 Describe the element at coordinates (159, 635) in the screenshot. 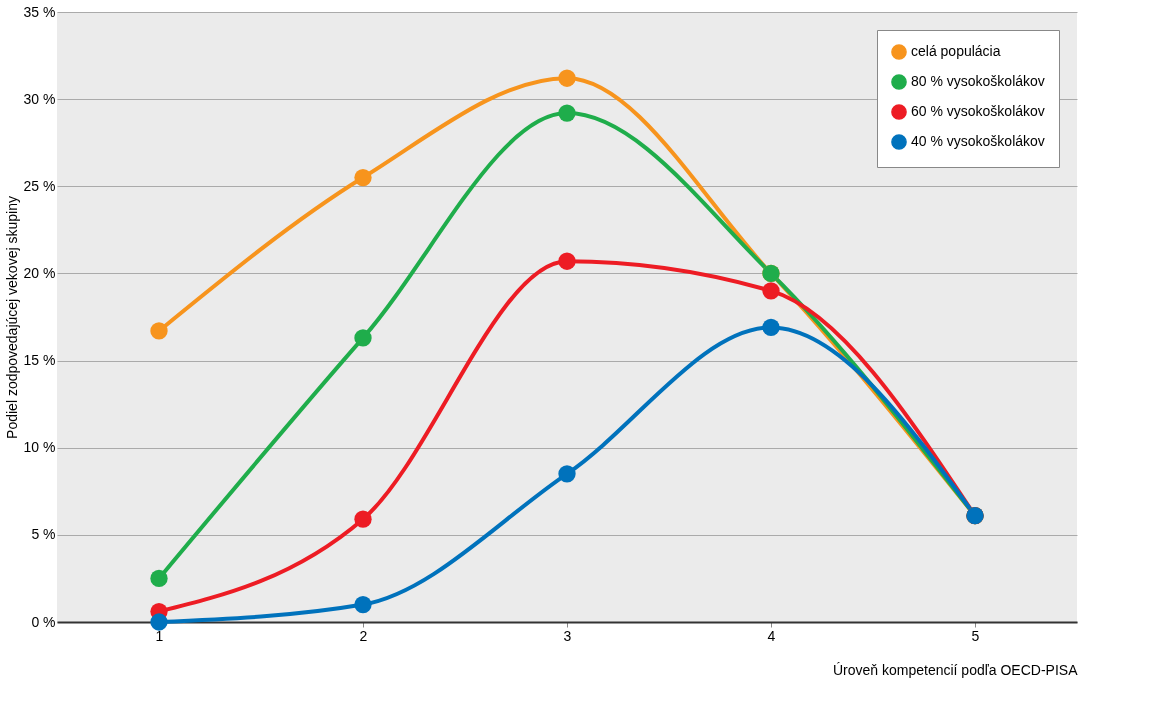

I see `x-tick-label: 1` at that location.